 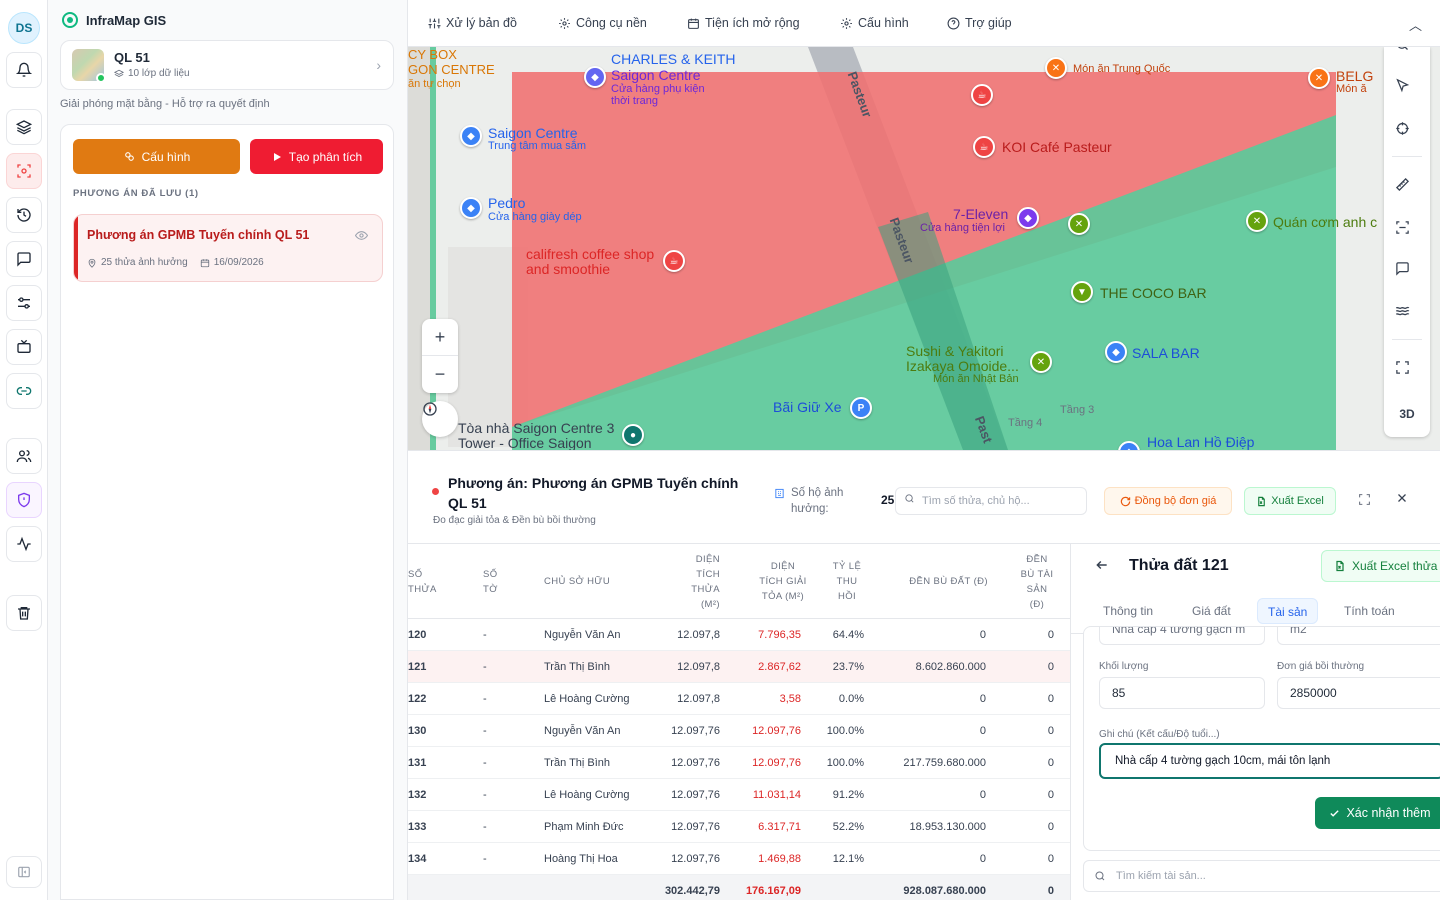 I want to click on building-poi-icon: ●, so click(x=633, y=435).